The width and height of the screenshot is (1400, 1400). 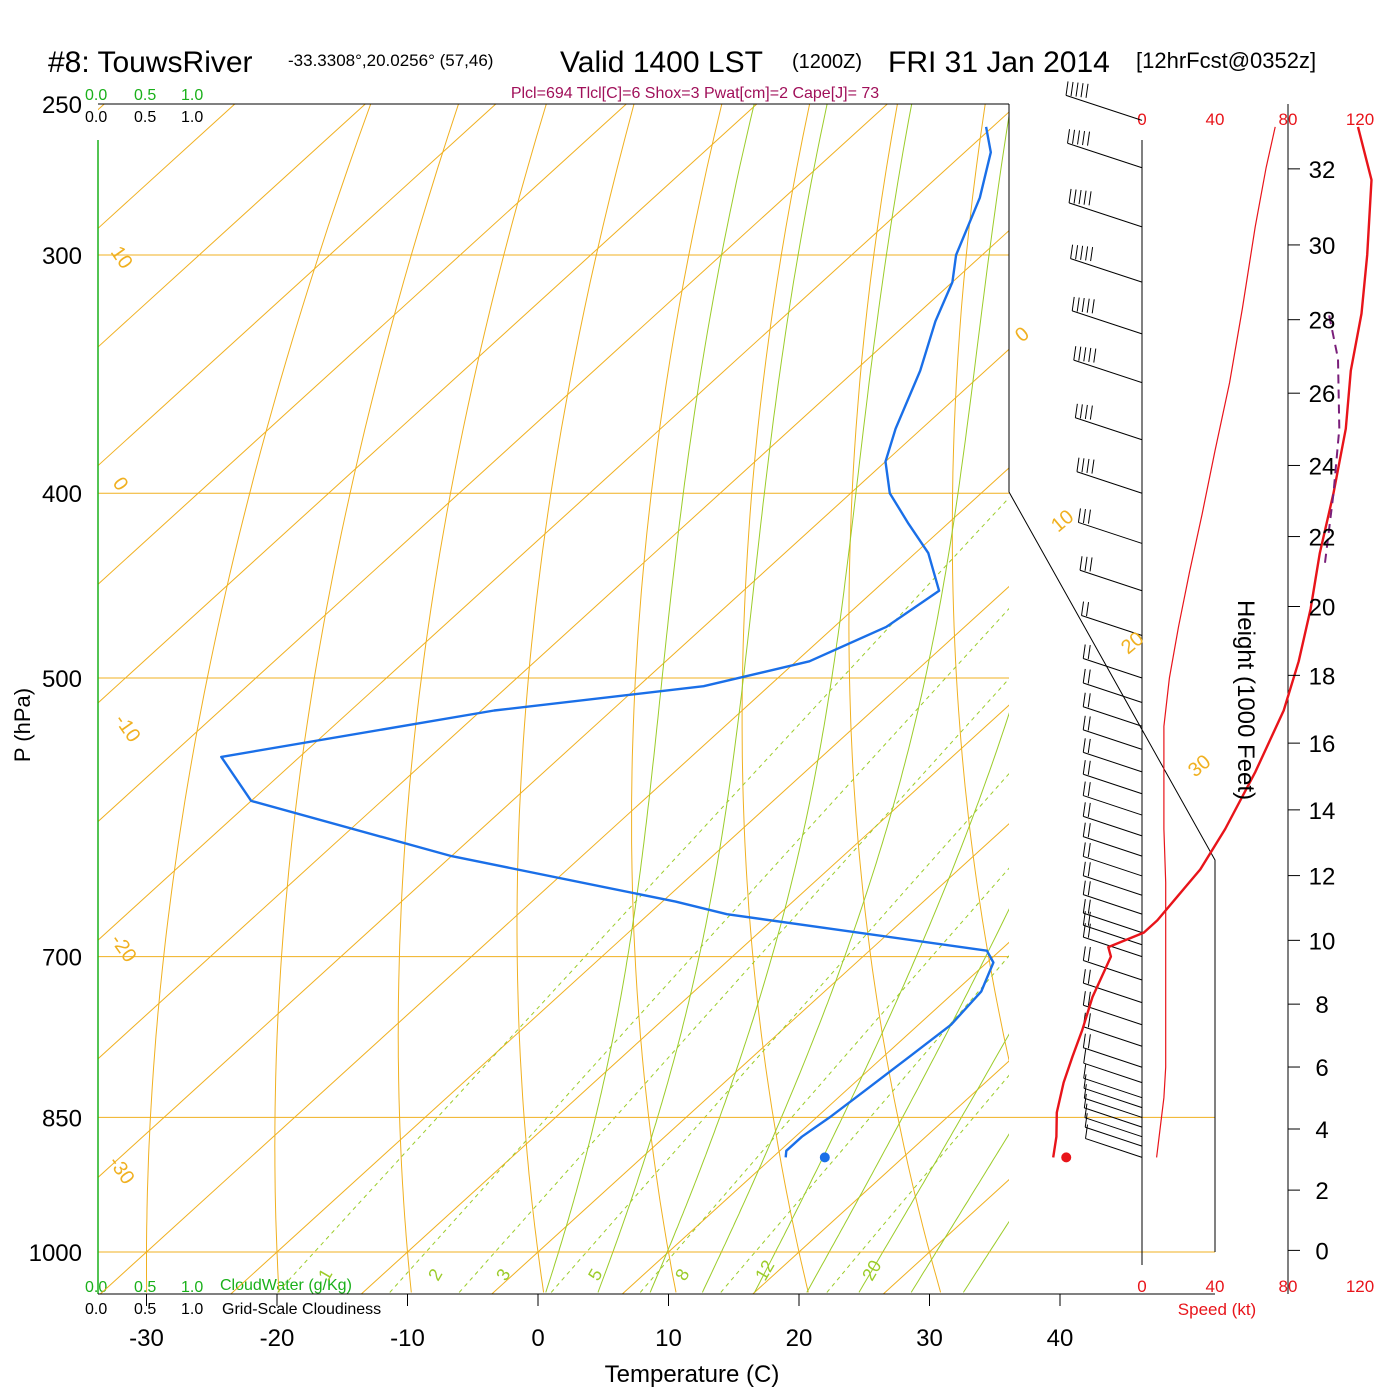 I want to click on isotherm-label: 30, so click(x=1199, y=766).